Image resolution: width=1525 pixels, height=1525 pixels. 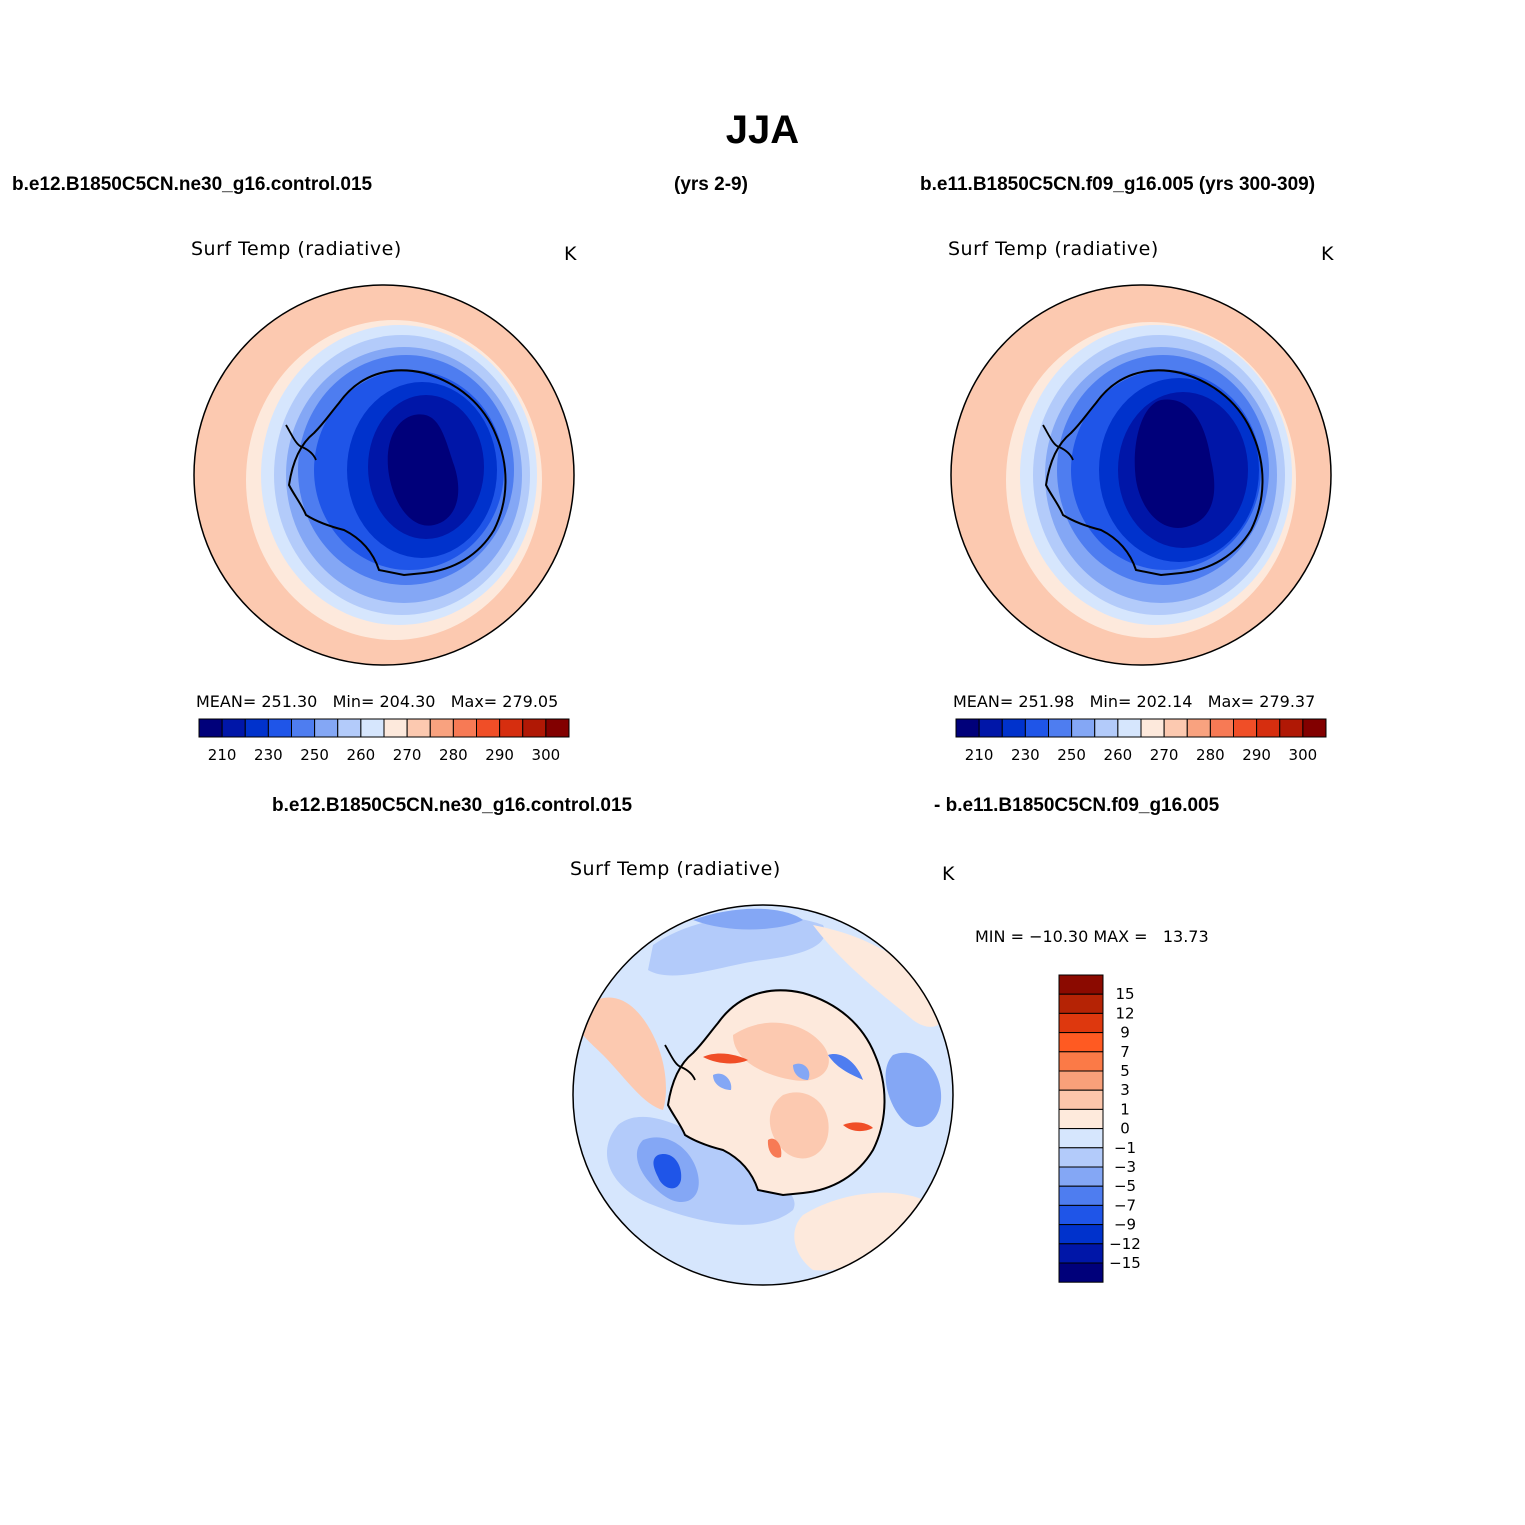 What do you see at coordinates (1124, 1013) in the screenshot?
I see `difference-colorbar-tick-label: 12` at bounding box center [1124, 1013].